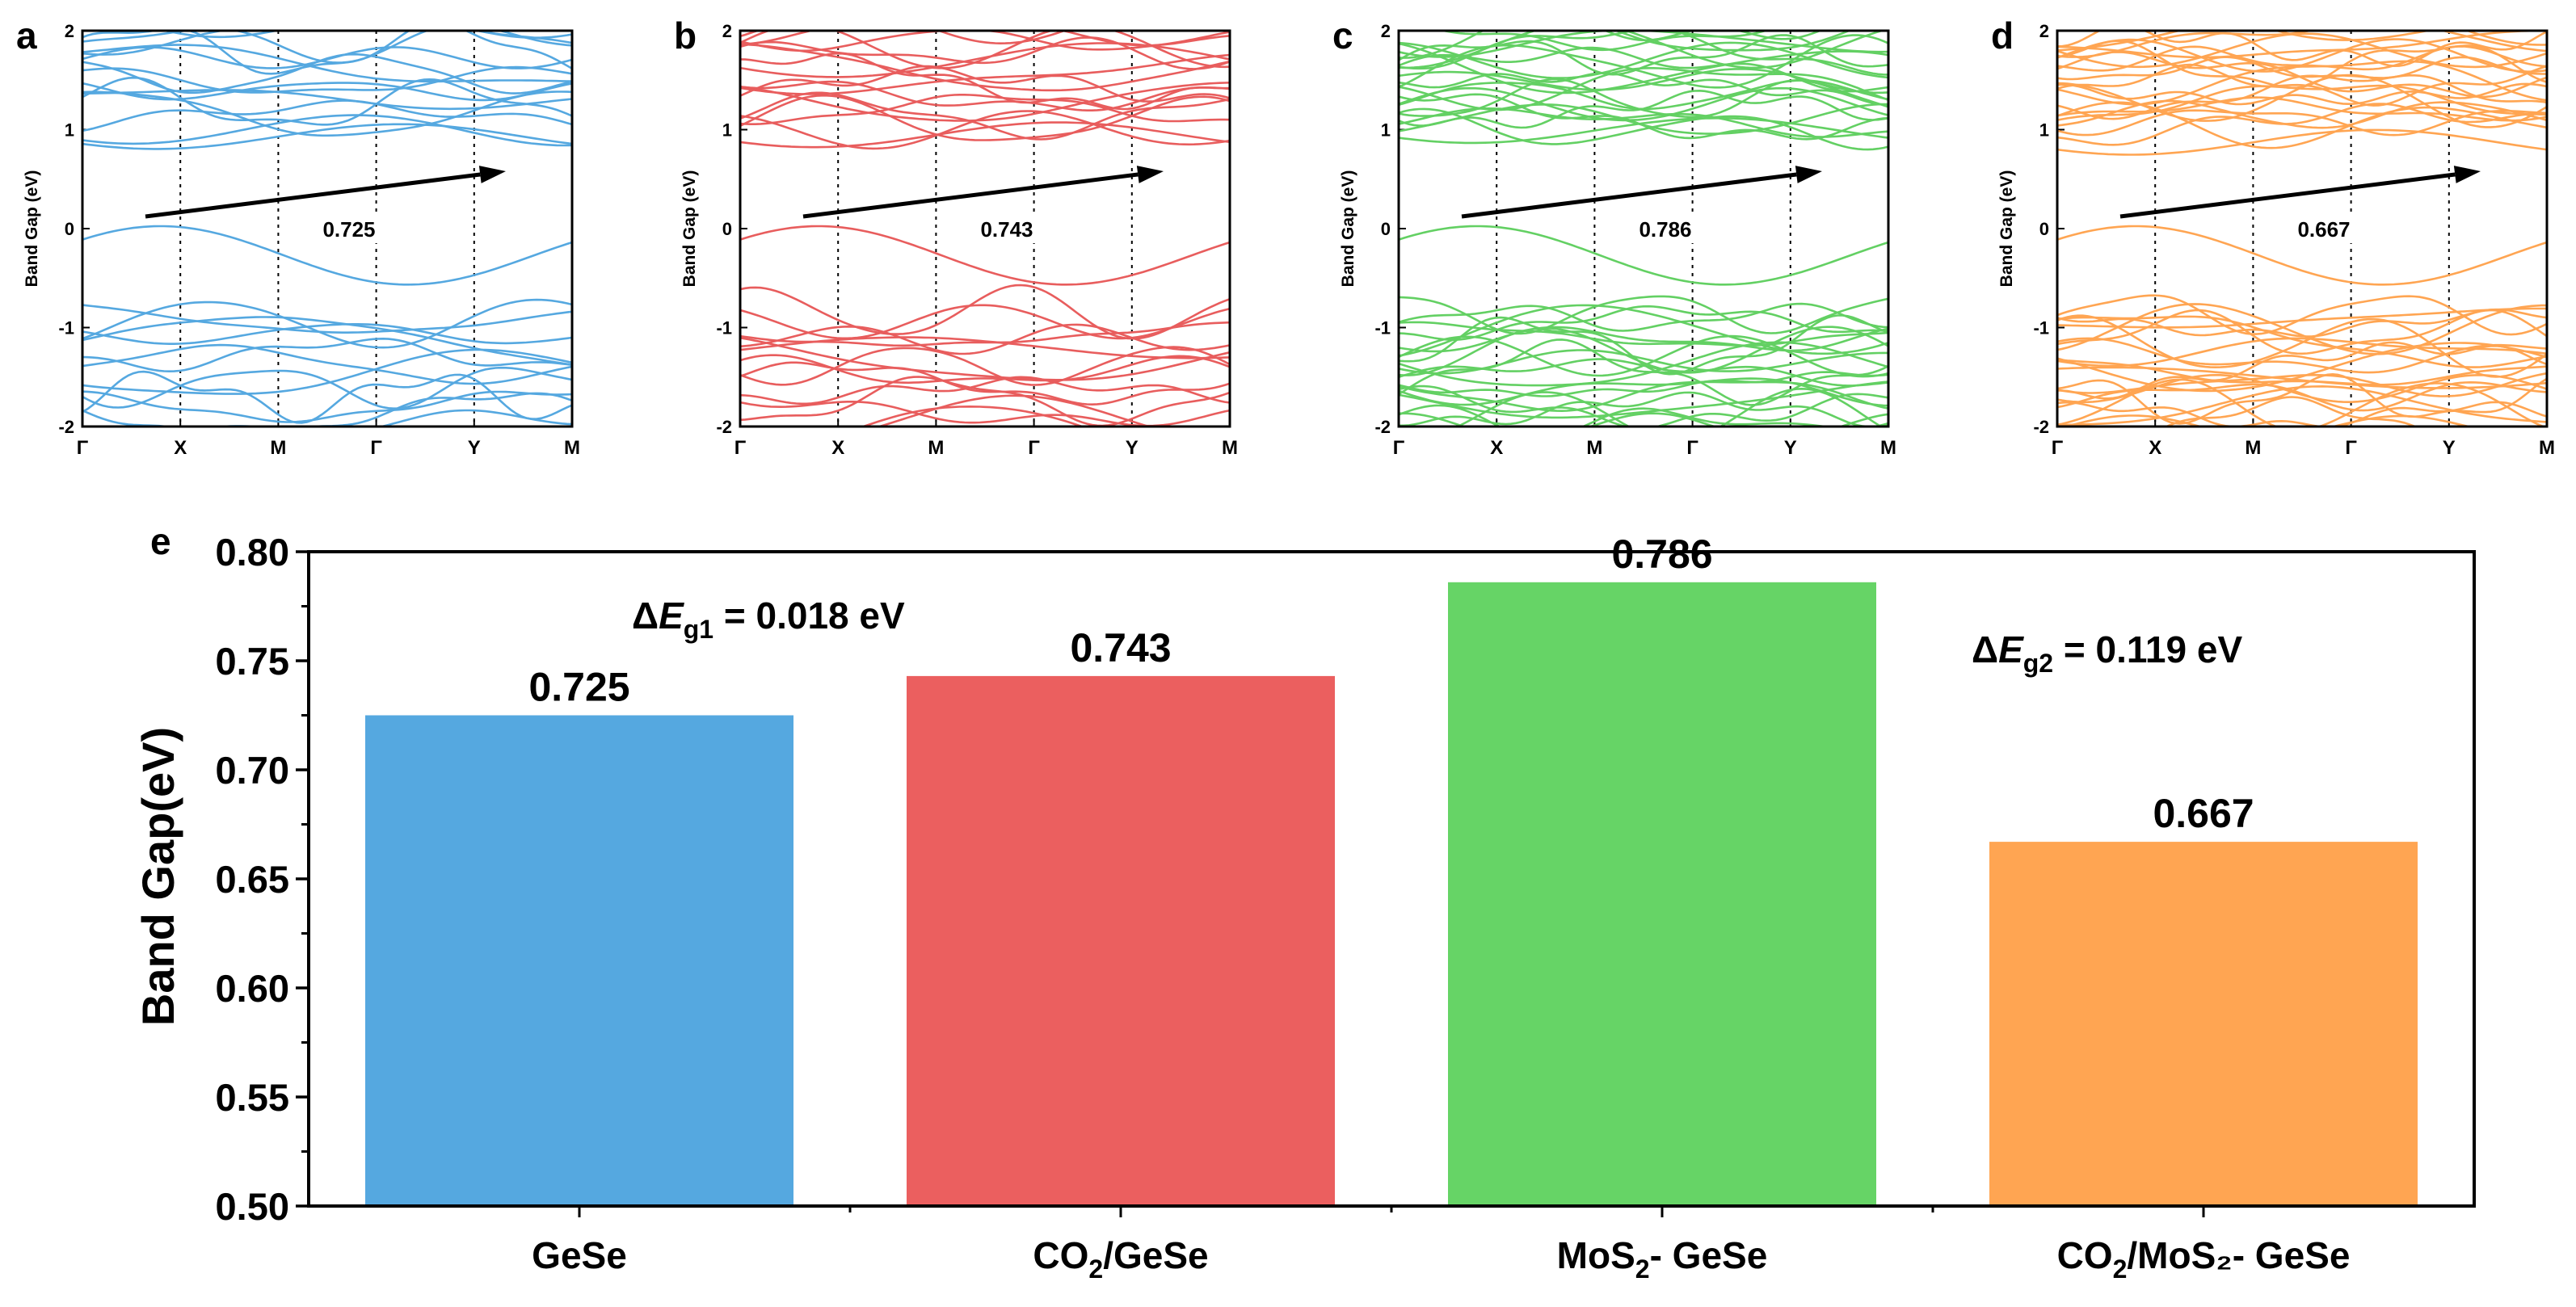  What do you see at coordinates (252, 661) in the screenshot?
I see `y-tick-label: 0.75` at bounding box center [252, 661].